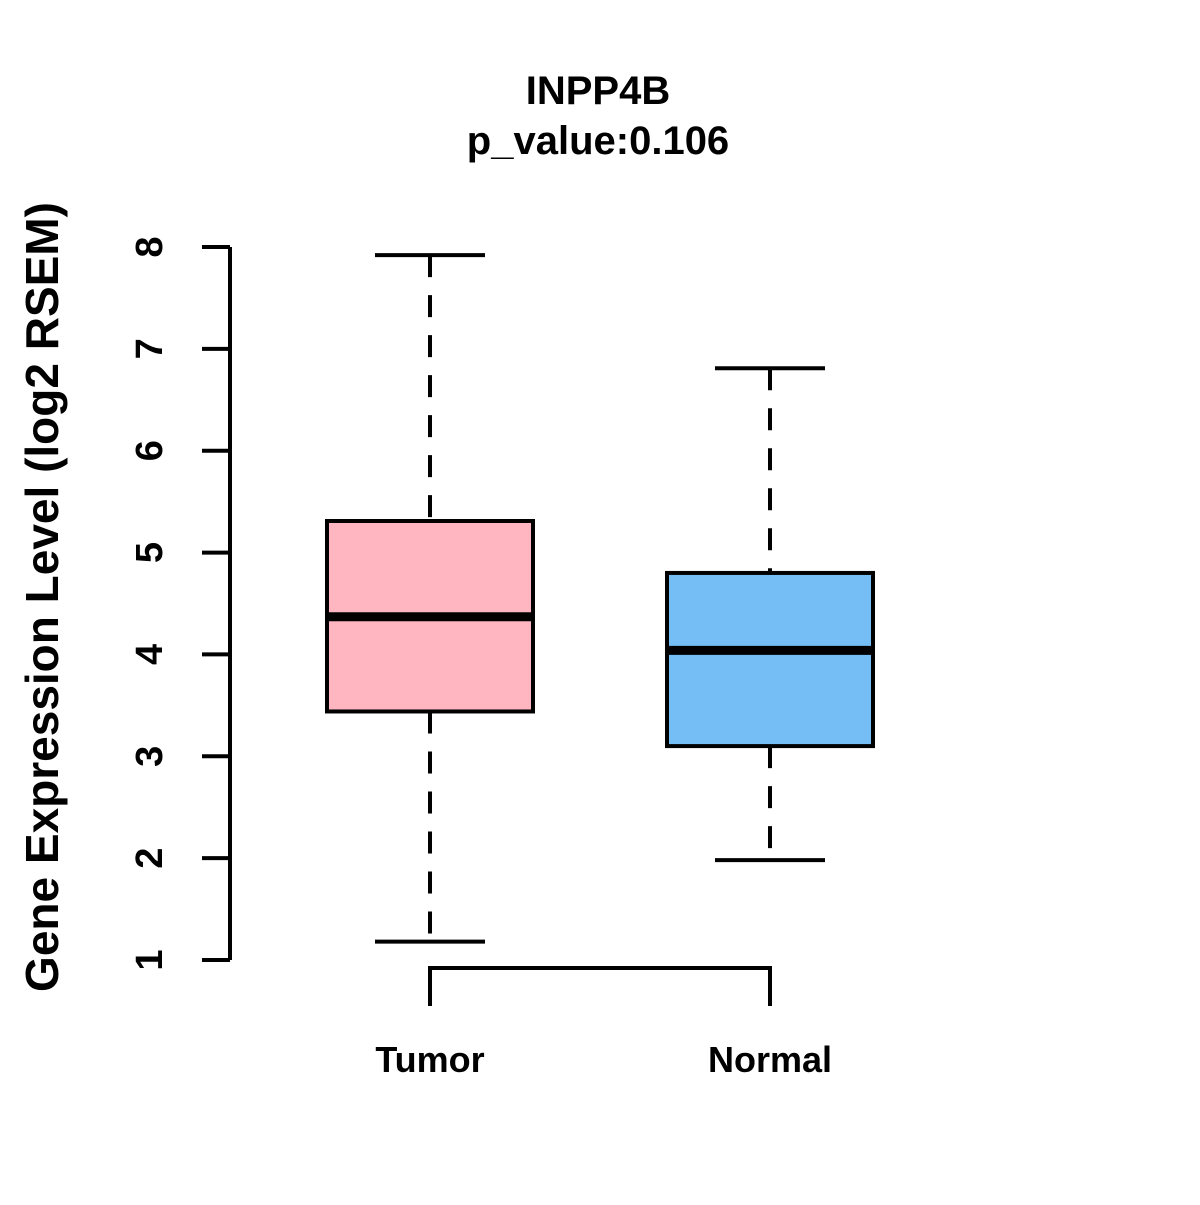  Describe the element at coordinates (770, 659) in the screenshot. I see `normal-box` at that location.